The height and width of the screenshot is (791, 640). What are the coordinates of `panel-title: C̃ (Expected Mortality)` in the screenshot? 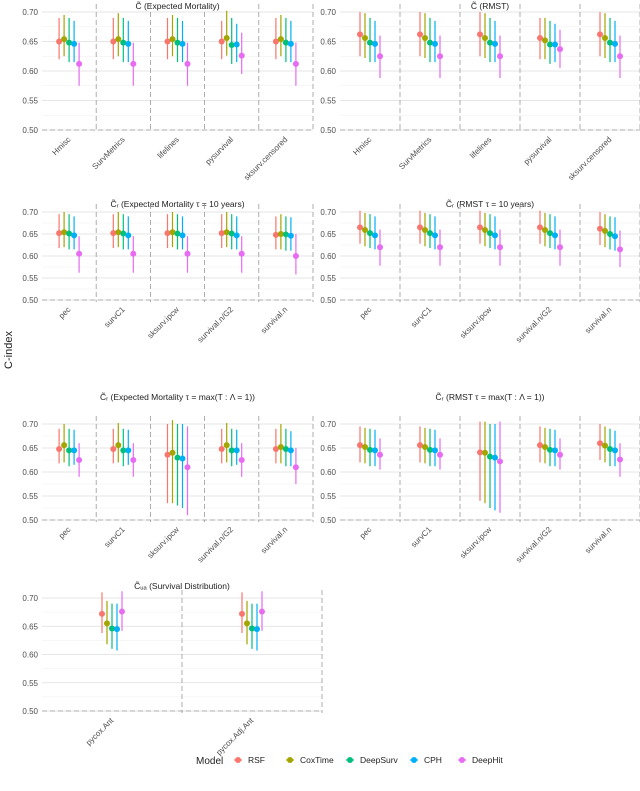 It's located at (177, 6).